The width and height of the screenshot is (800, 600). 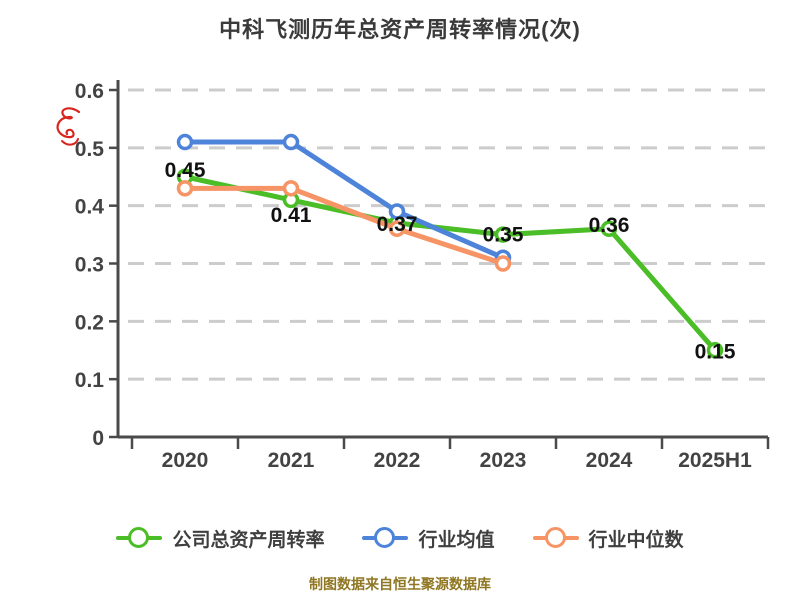 I want to click on legend-item-industry-average: 行业均值, so click(x=428, y=538).